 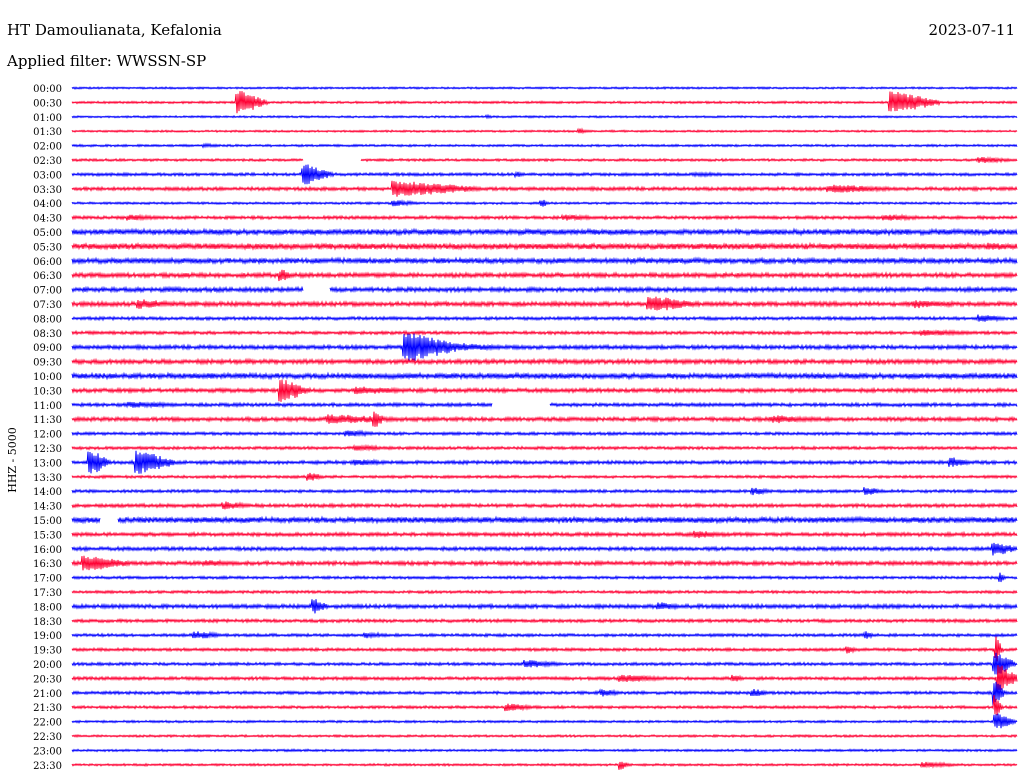 I want to click on y-axis-label: HHZ - 5000, so click(x=12, y=460).